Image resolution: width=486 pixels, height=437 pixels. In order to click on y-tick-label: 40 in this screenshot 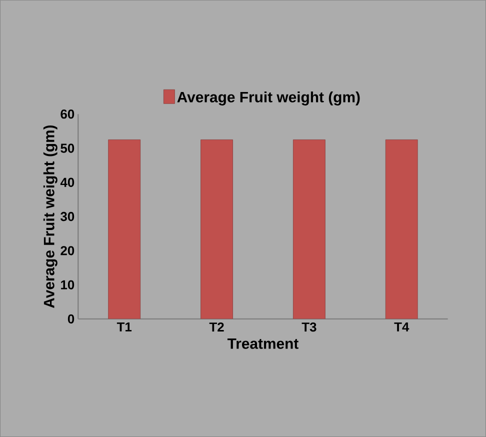, I will do `click(67, 182)`.